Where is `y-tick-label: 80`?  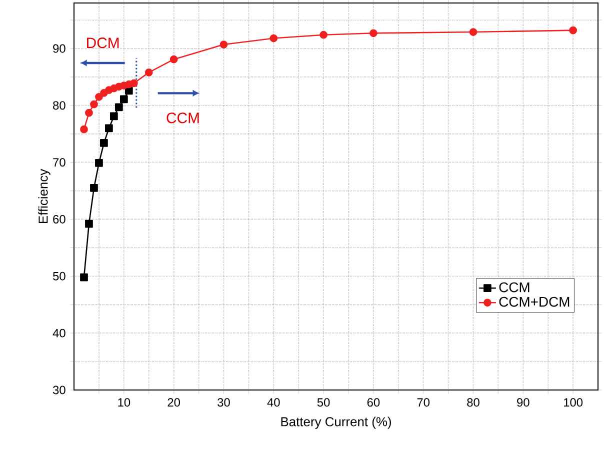
y-tick-label: 80 is located at coordinates (59, 105).